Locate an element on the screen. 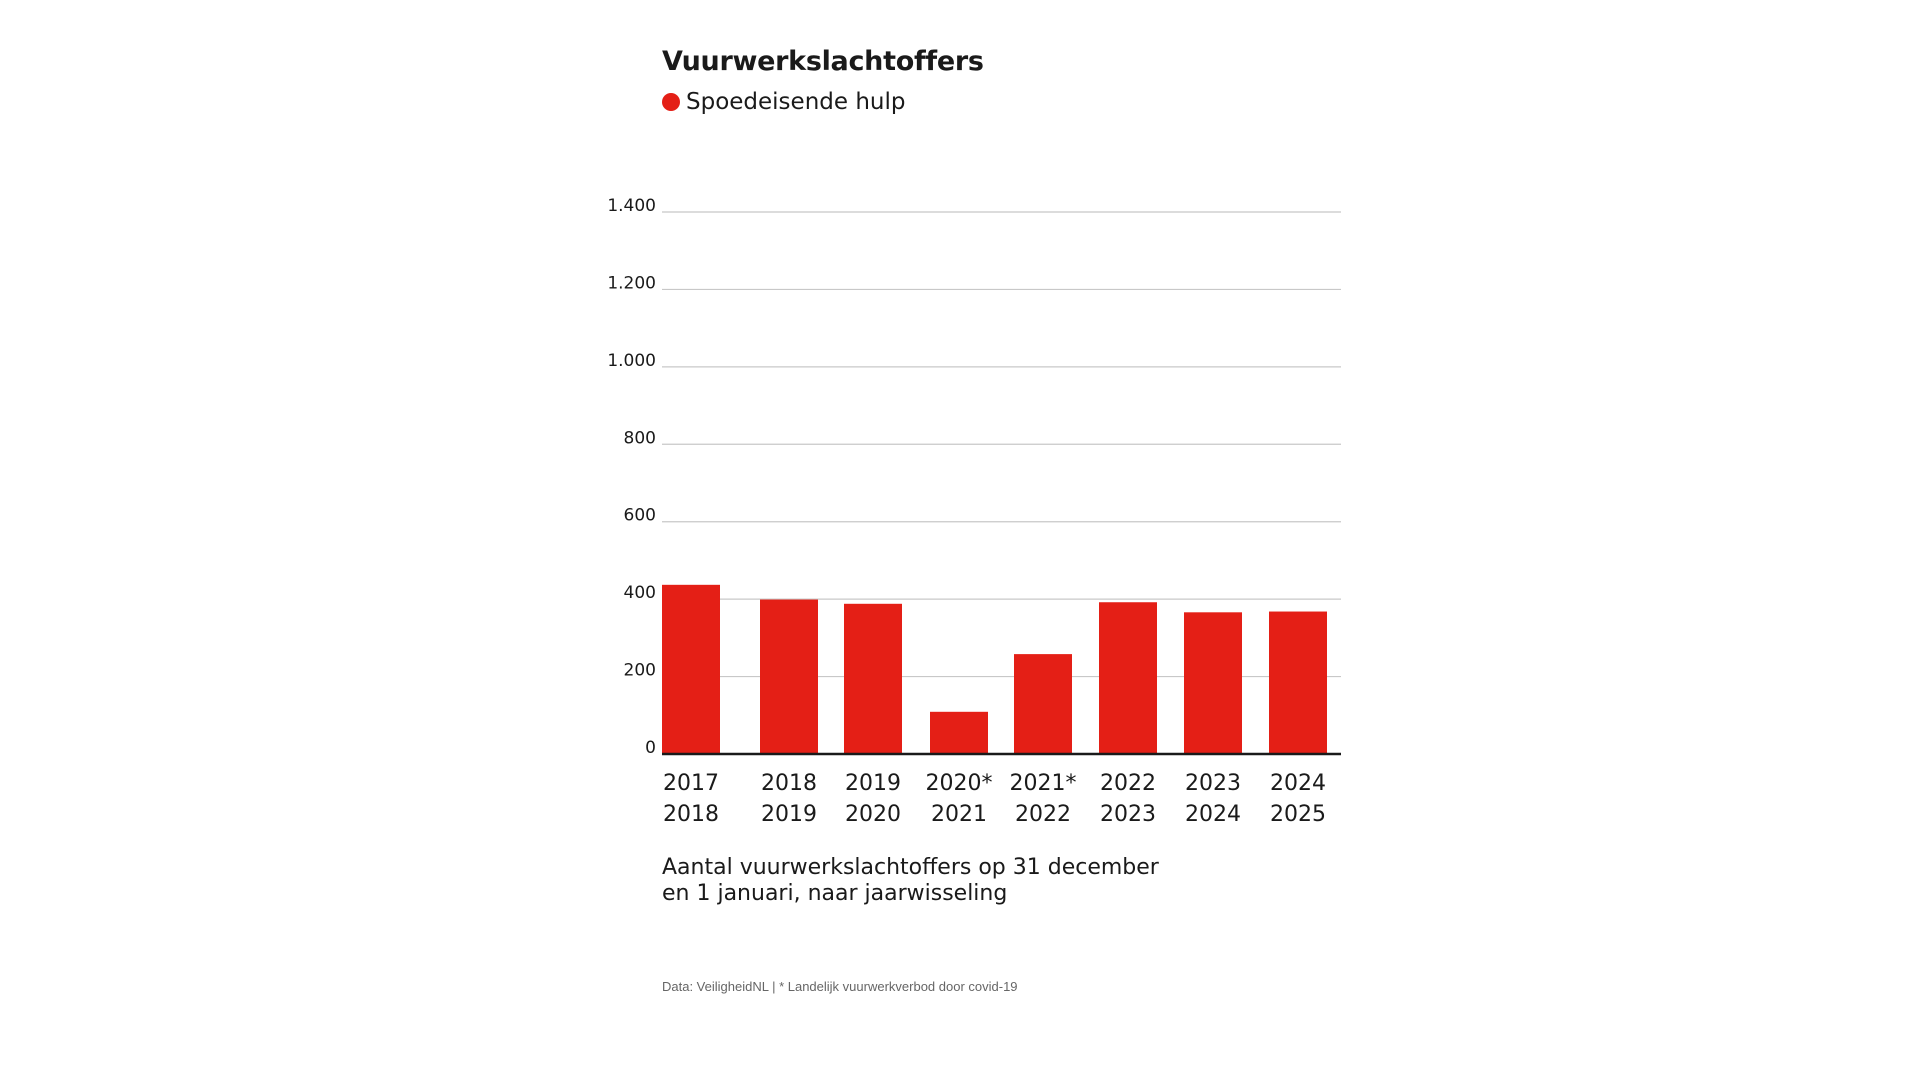 Image resolution: width=1921 pixels, height=1081 pixels. x-tick-label: 2017 is located at coordinates (691, 783).